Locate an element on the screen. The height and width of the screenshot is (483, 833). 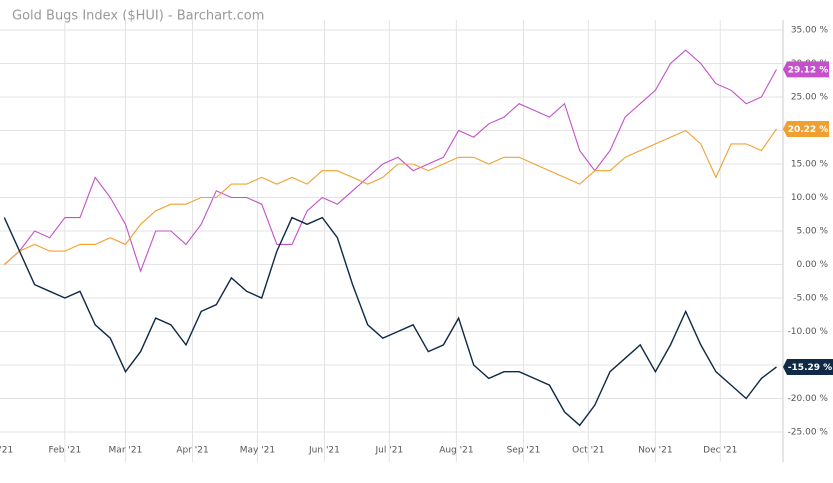
last-value-tag: 29.12 % is located at coordinates (806, 69).